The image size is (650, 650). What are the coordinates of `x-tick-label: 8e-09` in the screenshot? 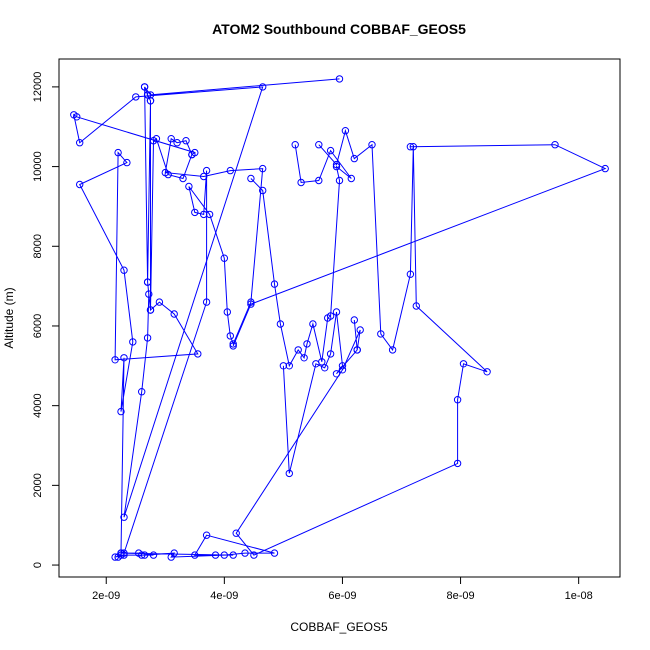 It's located at (460, 596).